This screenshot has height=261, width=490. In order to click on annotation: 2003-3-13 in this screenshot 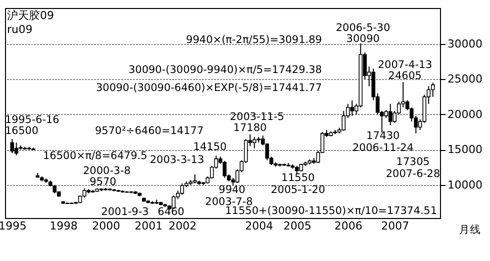, I will do `click(177, 160)`.